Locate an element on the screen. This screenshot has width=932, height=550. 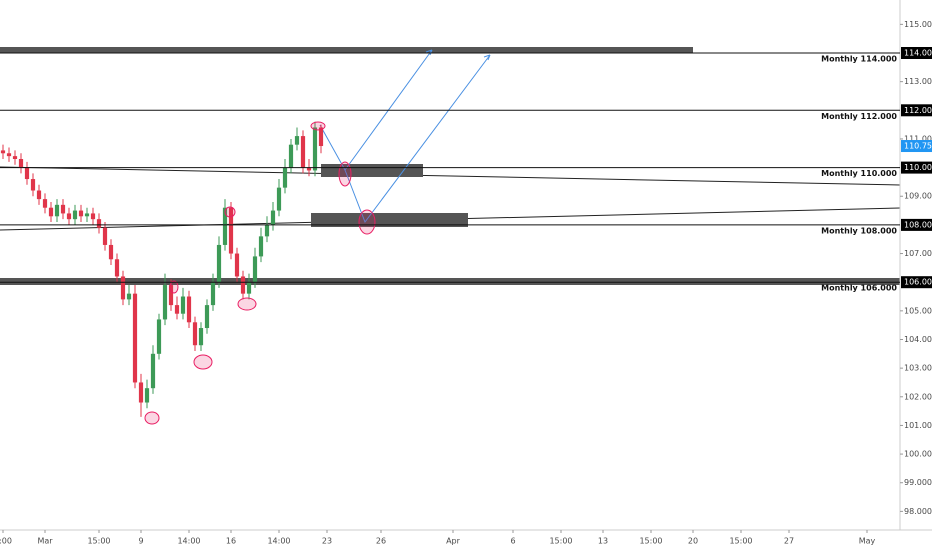
x-tick-label: 16 is located at coordinates (231, 541).